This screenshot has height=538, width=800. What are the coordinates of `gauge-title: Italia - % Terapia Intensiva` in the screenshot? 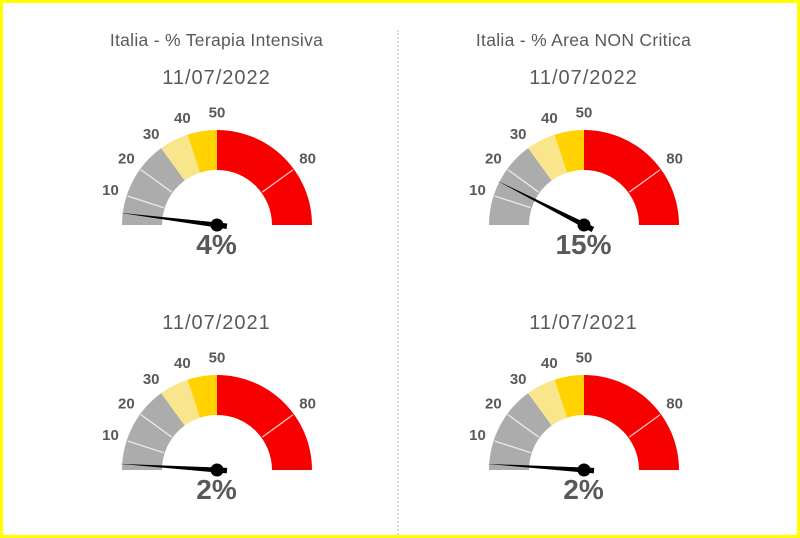 It's located at (216, 40).